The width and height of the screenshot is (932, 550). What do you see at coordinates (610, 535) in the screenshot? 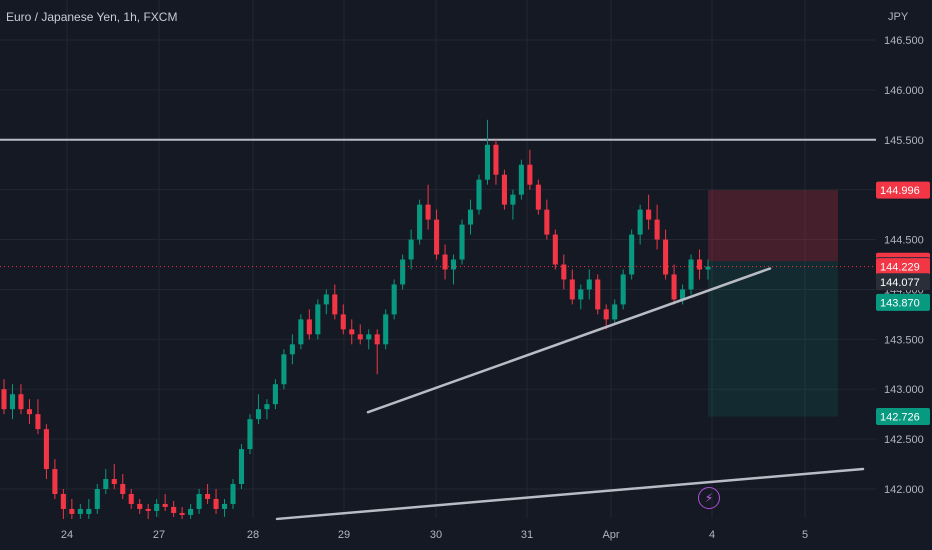
I see `time-tick-label: Apr` at bounding box center [610, 535].